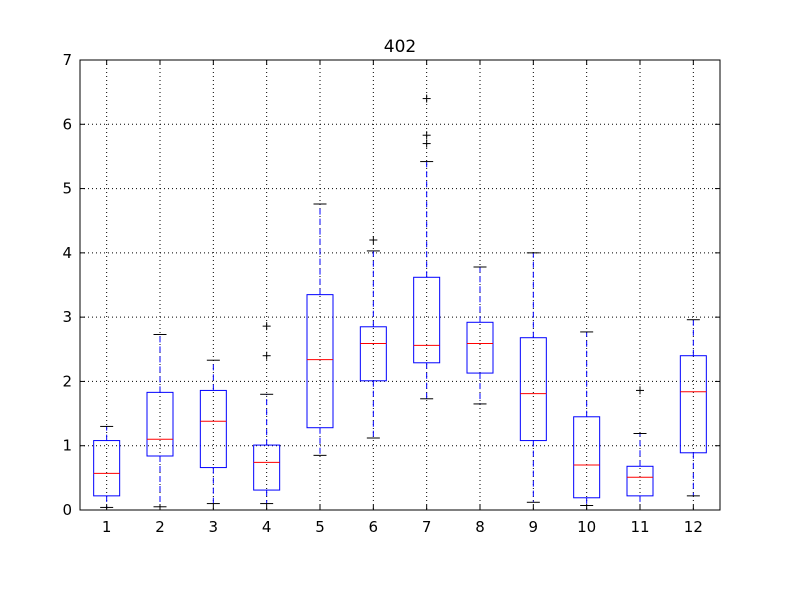 Image resolution: width=800 pixels, height=600 pixels. What do you see at coordinates (67, 446) in the screenshot?
I see `y-tick-label: 1` at bounding box center [67, 446].